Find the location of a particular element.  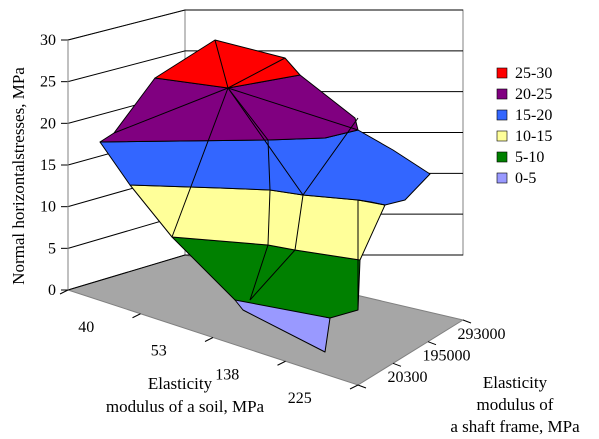

y-axis: 20300 195000 293000 is located at coordinates (431, 354).